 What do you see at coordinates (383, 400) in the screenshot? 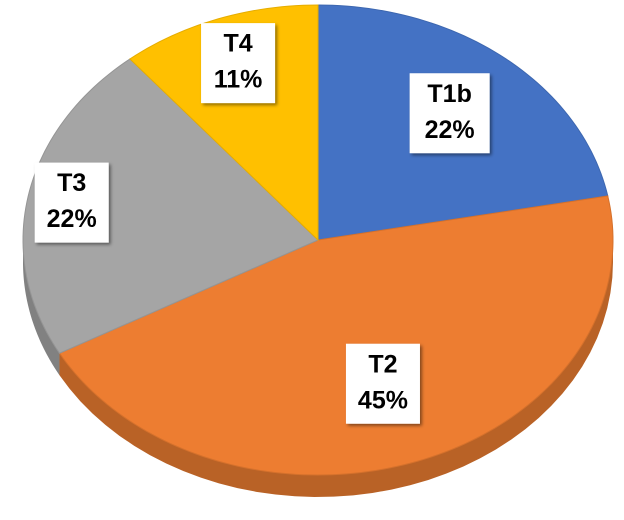
I see `value-label: 45%` at bounding box center [383, 400].